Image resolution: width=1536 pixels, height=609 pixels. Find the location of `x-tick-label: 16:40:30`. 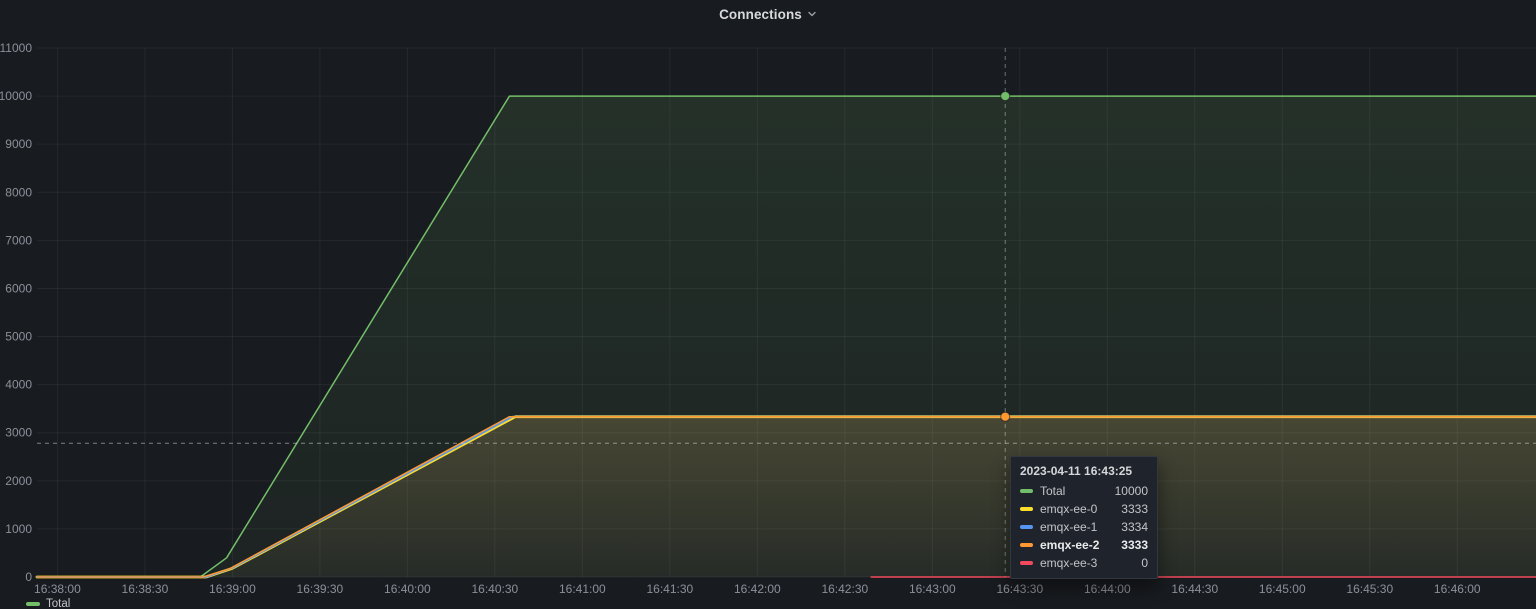

x-tick-label: 16:40:30 is located at coordinates (495, 589).